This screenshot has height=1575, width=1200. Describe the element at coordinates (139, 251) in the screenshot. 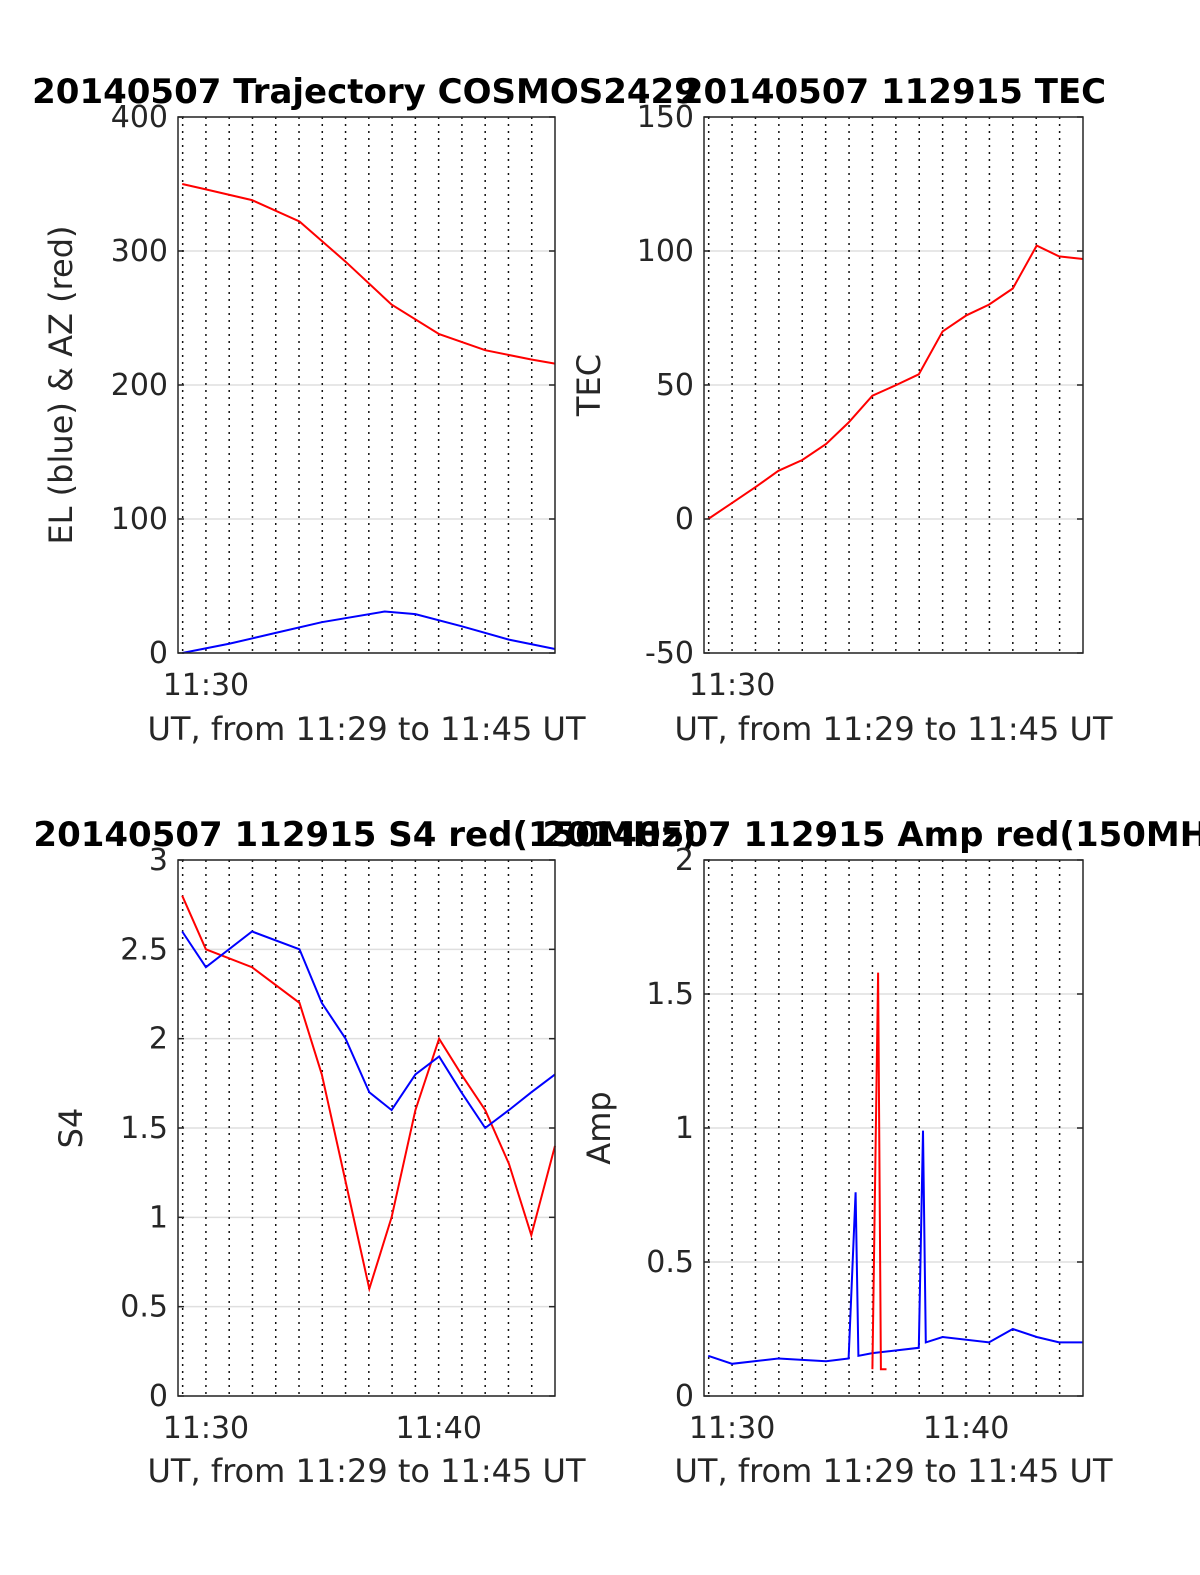

I see `y-tick-label: 300` at that location.